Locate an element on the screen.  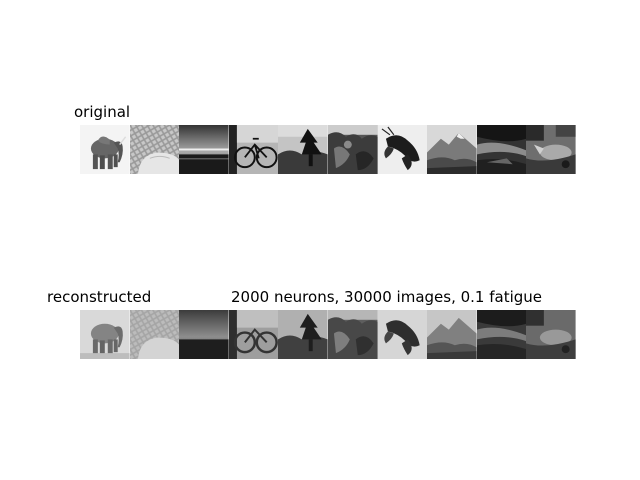
original-tile-tree is located at coordinates (303, 149).